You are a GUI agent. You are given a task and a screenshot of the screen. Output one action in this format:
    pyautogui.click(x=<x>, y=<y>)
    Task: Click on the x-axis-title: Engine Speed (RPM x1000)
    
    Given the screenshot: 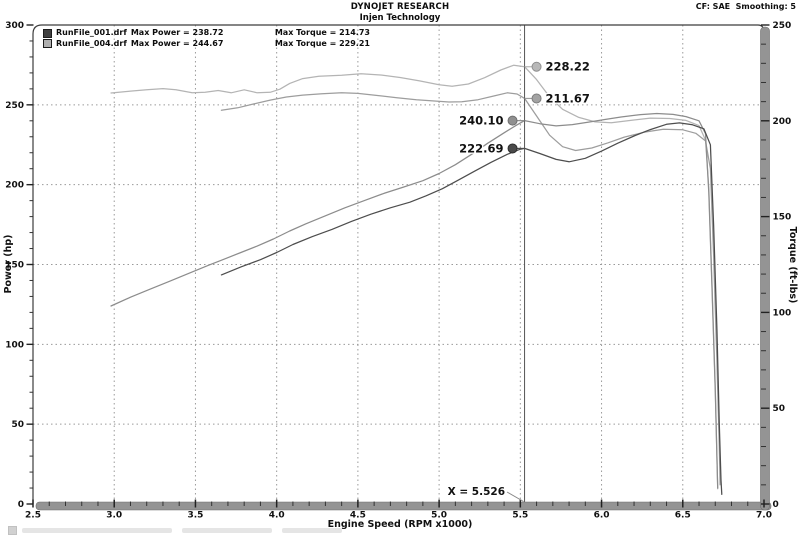 What is the action you would take?
    pyautogui.click(x=400, y=524)
    